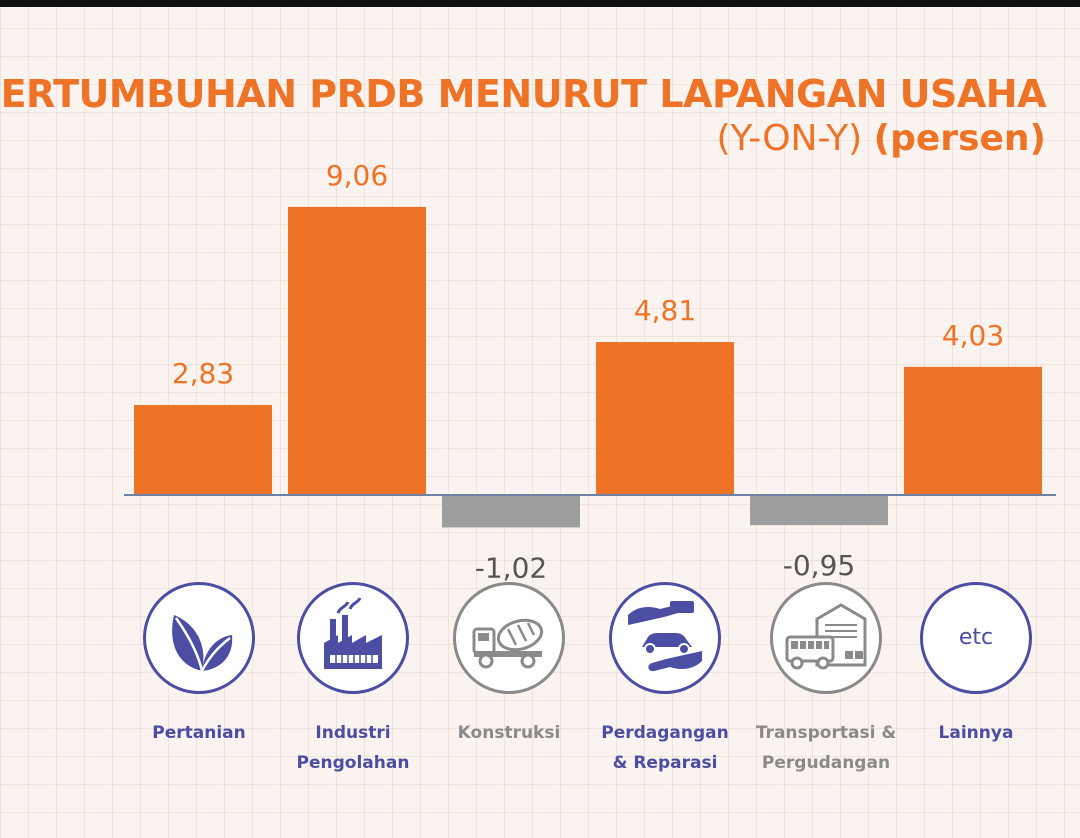 The width and height of the screenshot is (1080, 838). Describe the element at coordinates (973, 335) in the screenshot. I see `value-label-lainnya: 4,03` at that location.